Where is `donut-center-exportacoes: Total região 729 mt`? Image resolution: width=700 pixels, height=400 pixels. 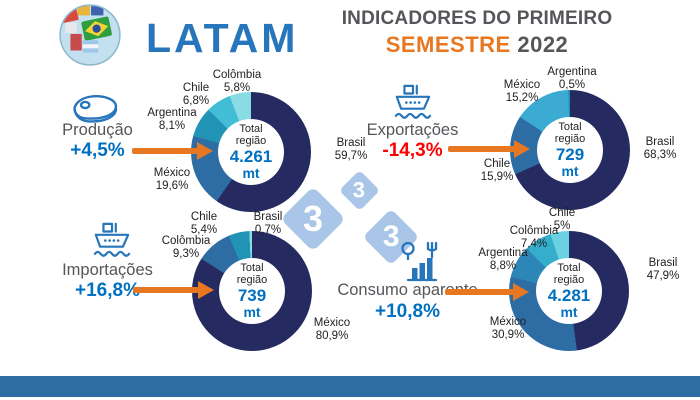 donut-center-exportacoes: Total região 729 mt is located at coordinates (570, 150).